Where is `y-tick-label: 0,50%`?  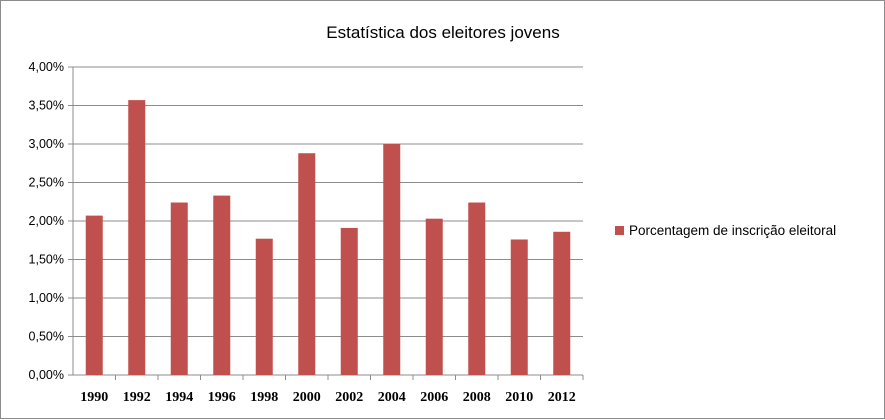
y-tick-label: 0,50% is located at coordinates (46, 337).